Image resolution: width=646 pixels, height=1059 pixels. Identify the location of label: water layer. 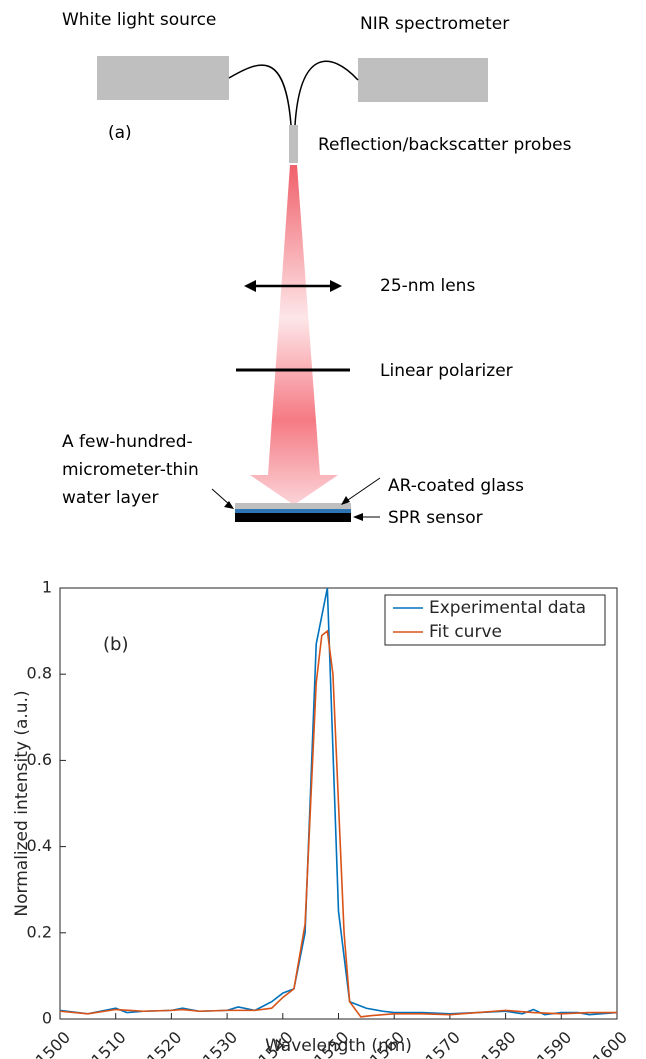
(110, 498).